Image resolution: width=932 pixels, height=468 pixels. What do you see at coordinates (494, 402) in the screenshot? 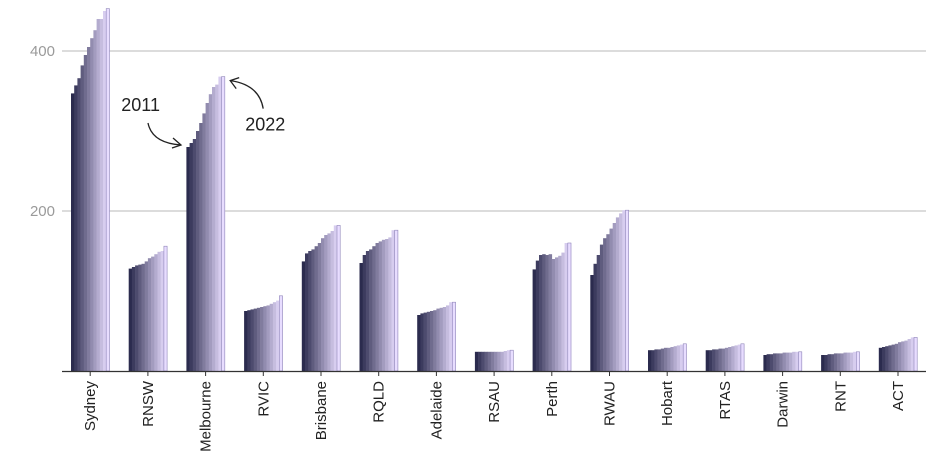
I see `x-tick-label: RSAU` at bounding box center [494, 402].